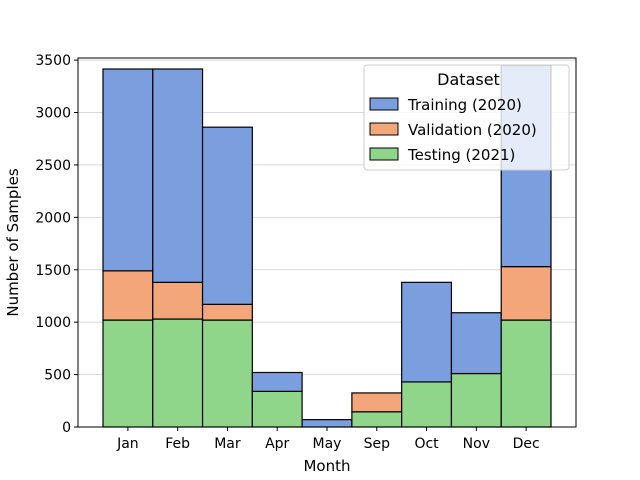 The image size is (640, 480). I want to click on y-axis-label: Number of Samples, so click(13, 242).